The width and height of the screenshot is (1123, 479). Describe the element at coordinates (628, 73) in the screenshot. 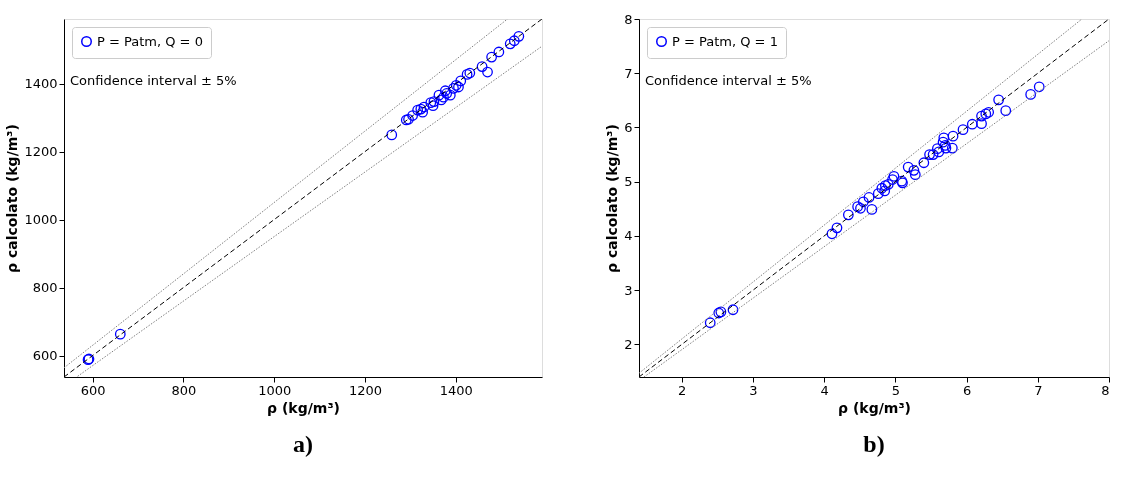

I see `y-tick-label: 7` at that location.